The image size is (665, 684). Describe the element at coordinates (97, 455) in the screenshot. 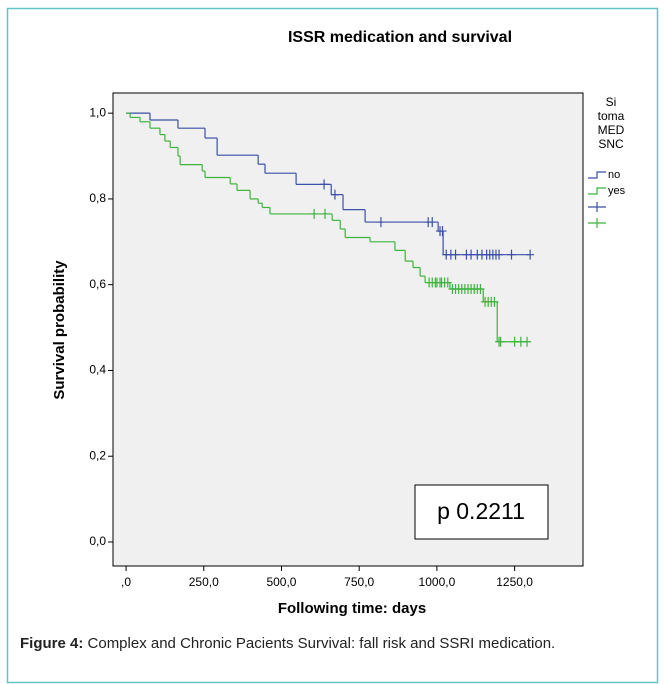

I see `y-tick-label: 0,2` at that location.